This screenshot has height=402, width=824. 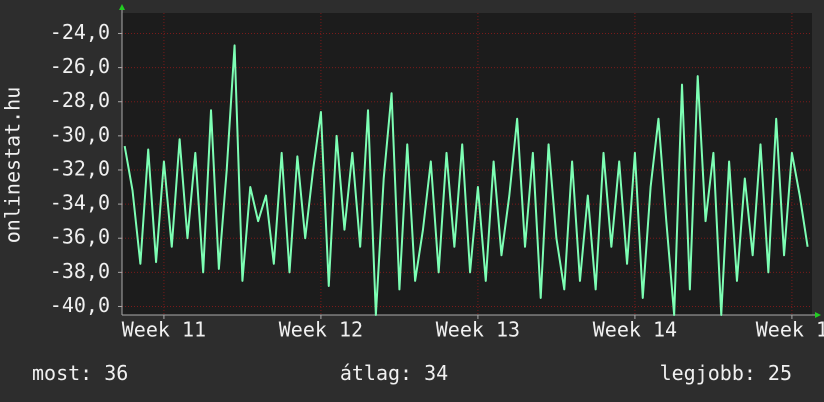 I want to click on y-tick-label: -26,0, so click(x=80, y=66).